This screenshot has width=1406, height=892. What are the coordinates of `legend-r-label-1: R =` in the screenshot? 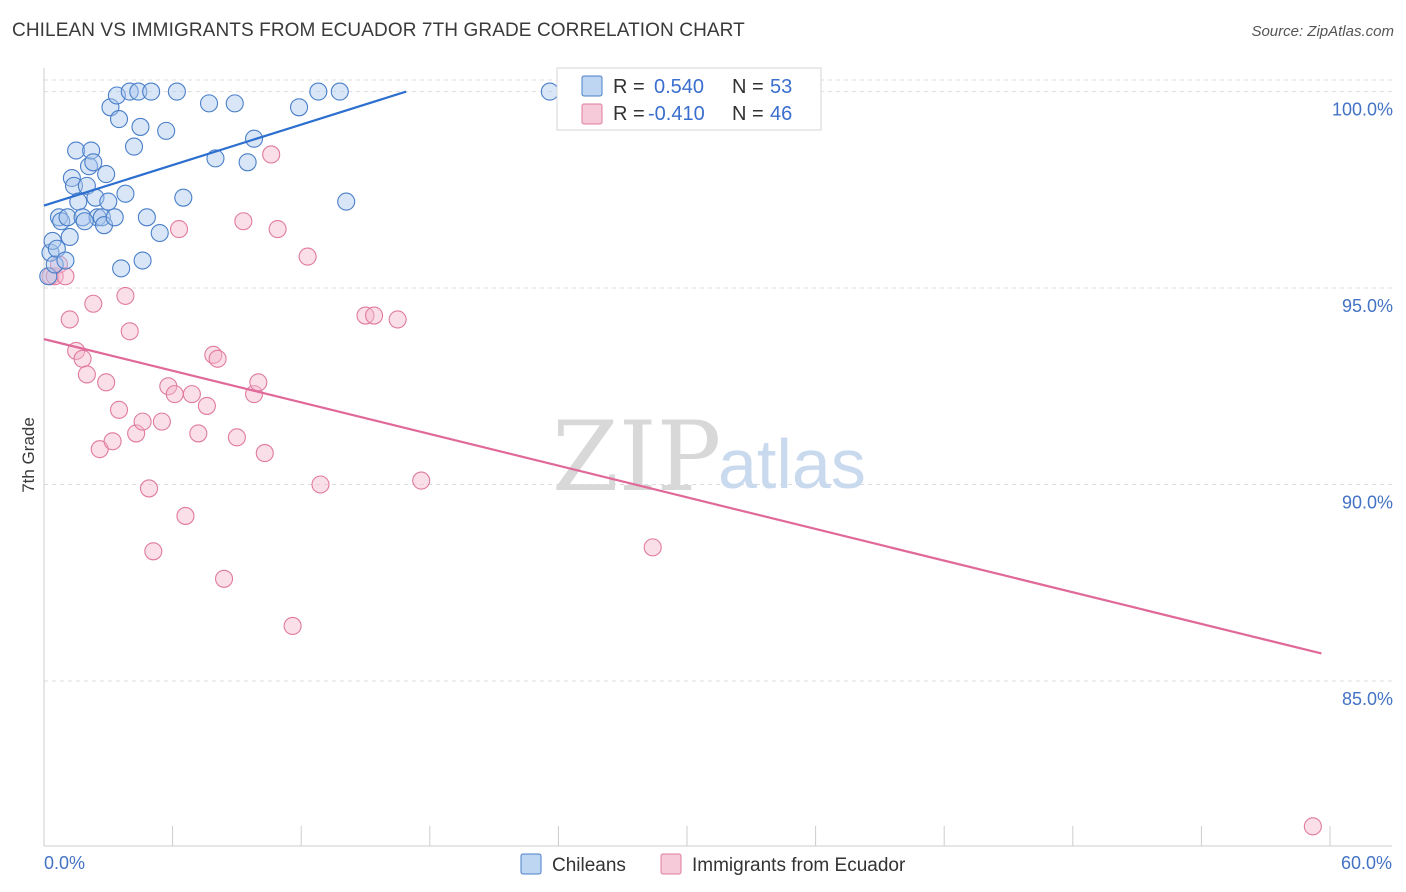 It's located at (629, 87).